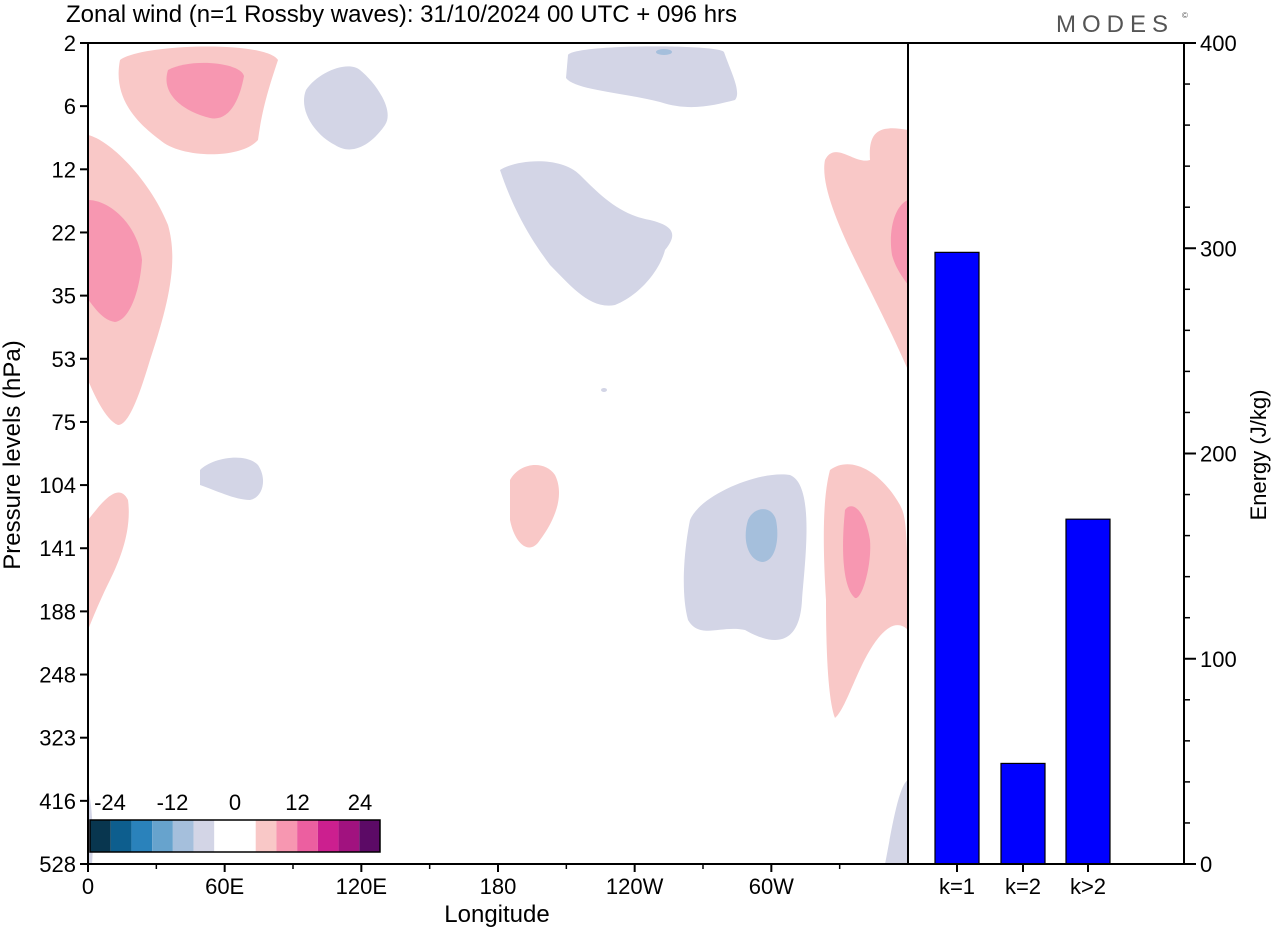  I want to click on region-neg-top2, so click(652, 77).